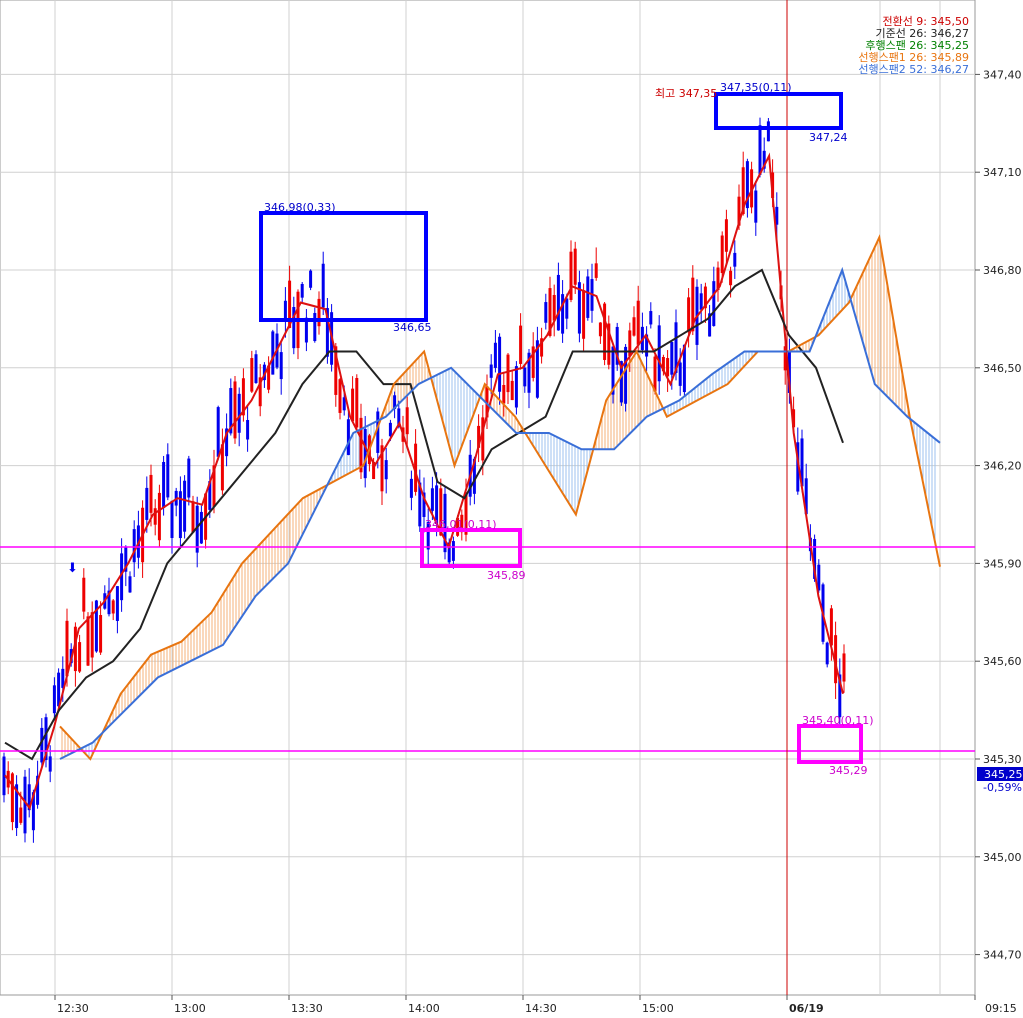 The height and width of the screenshot is (1018, 1023). I want to click on x-tick-label: 14:30, so click(541, 1008).